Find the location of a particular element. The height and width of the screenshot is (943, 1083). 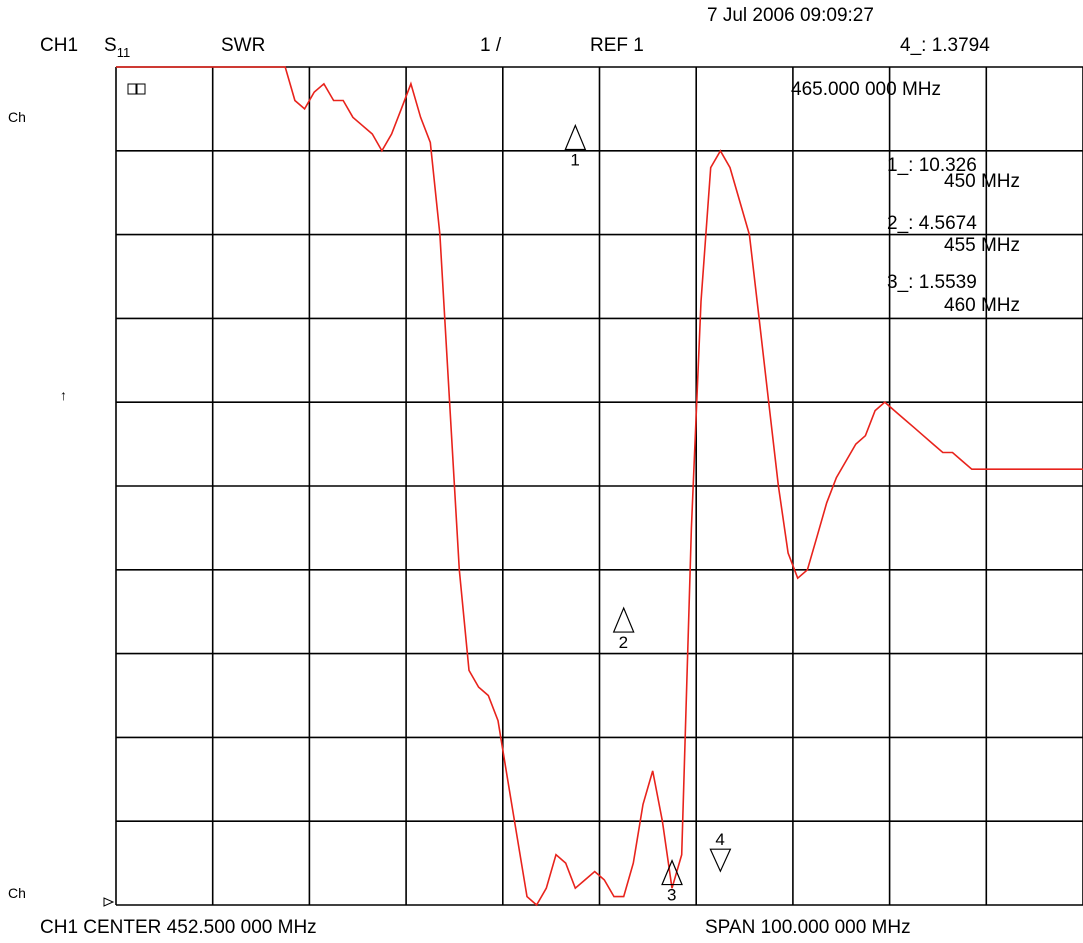

active-marker-frequency: 465.000 000 MHz is located at coordinates (866, 89).